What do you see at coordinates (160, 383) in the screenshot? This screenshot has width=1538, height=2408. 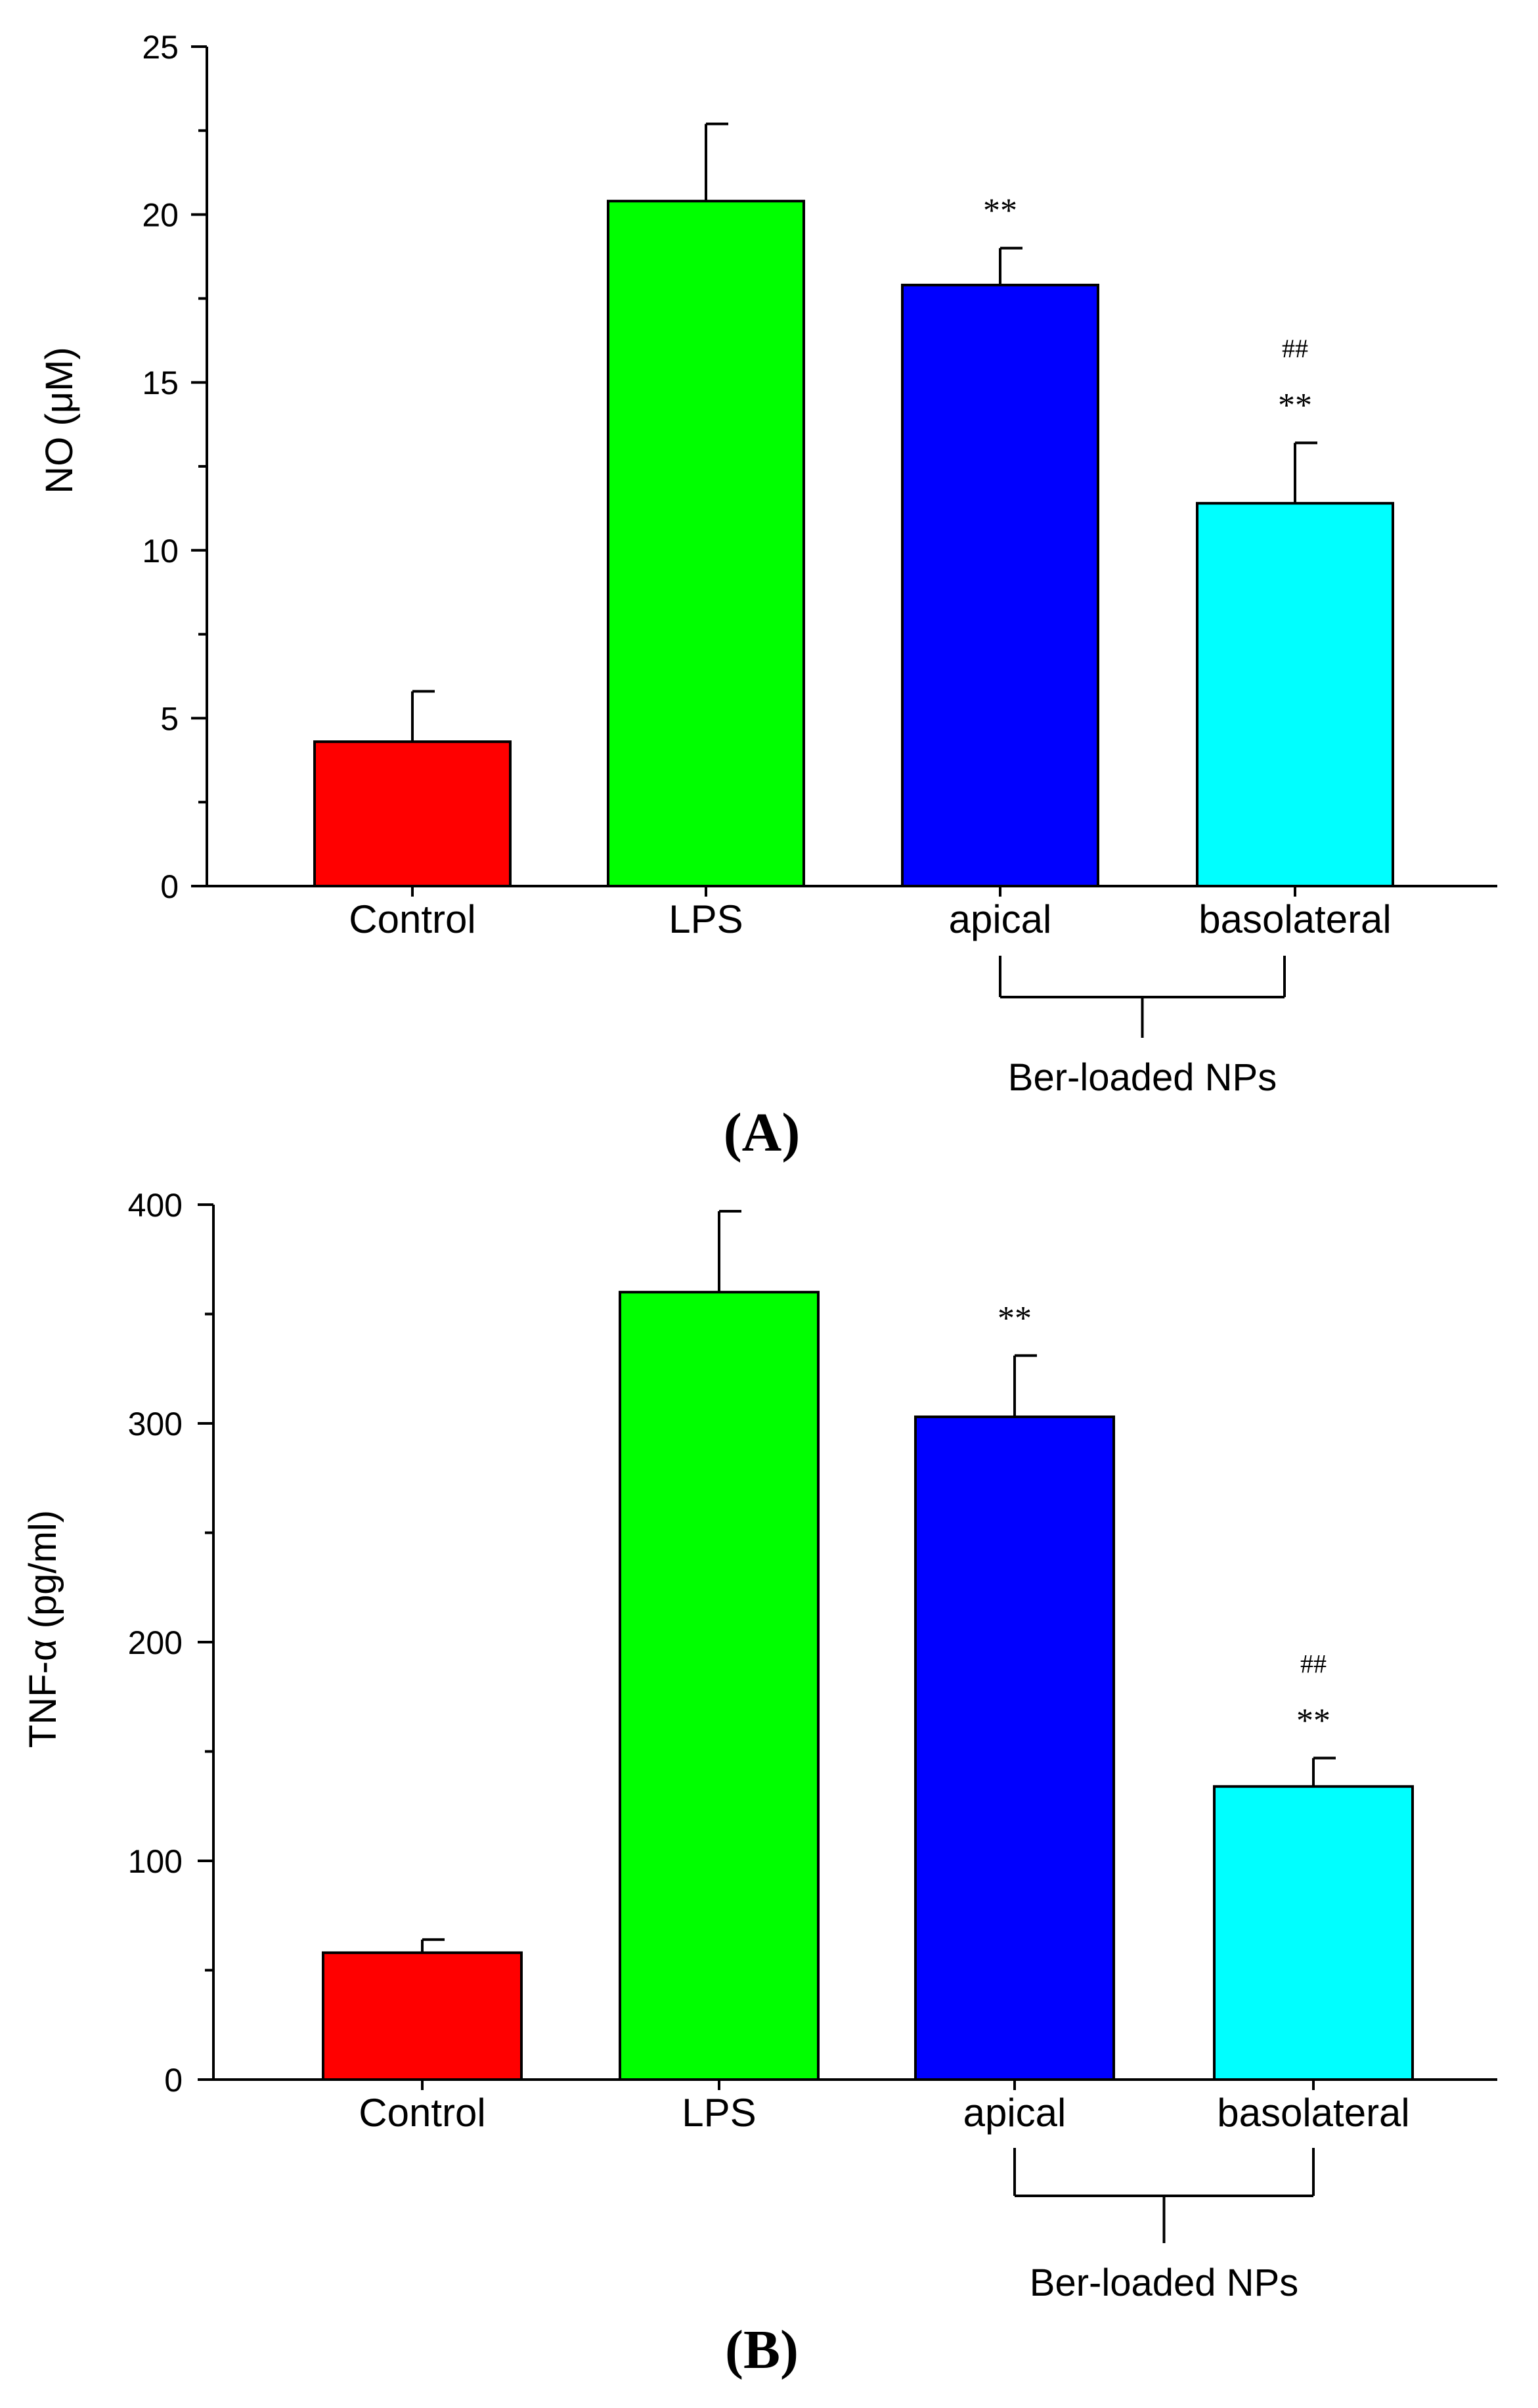 I see `y-tick-label: 15` at bounding box center [160, 383].